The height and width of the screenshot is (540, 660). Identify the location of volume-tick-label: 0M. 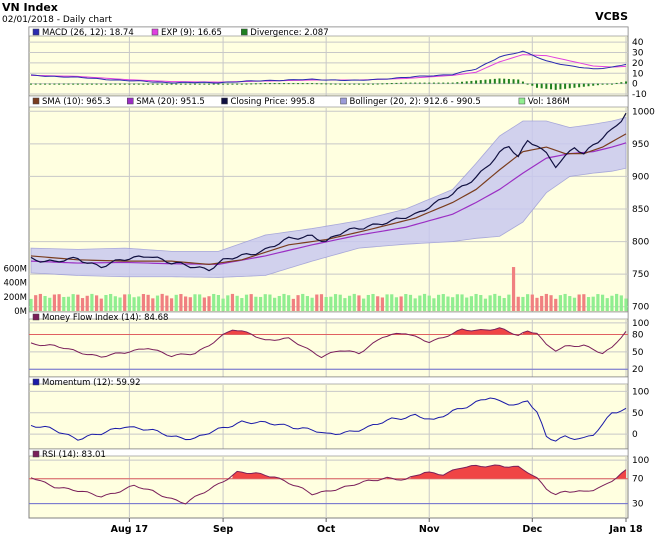
(20, 312).